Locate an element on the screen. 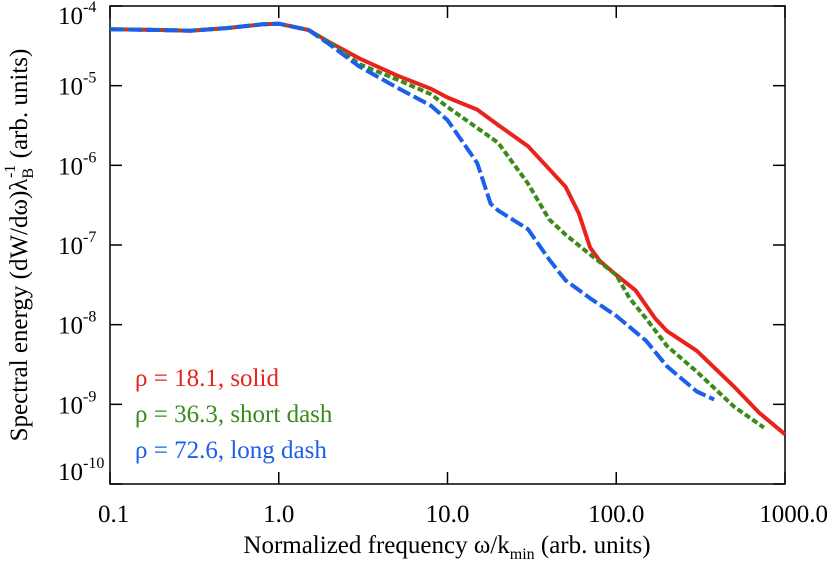  y-tick-label: 10⁻⁷ is located at coordinates (77, 244).